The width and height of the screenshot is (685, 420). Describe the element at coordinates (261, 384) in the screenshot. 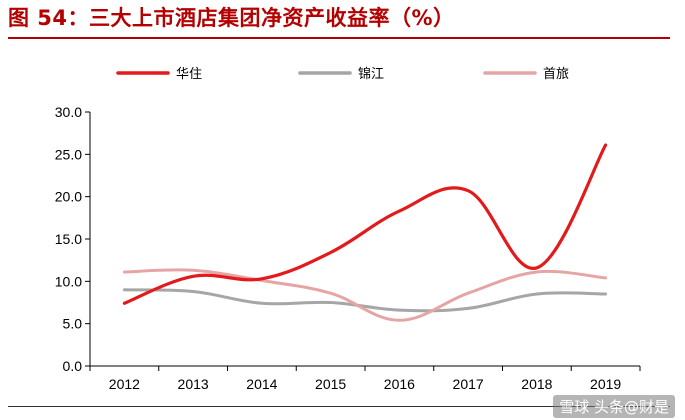

I see `x-tick-label: 2014` at that location.